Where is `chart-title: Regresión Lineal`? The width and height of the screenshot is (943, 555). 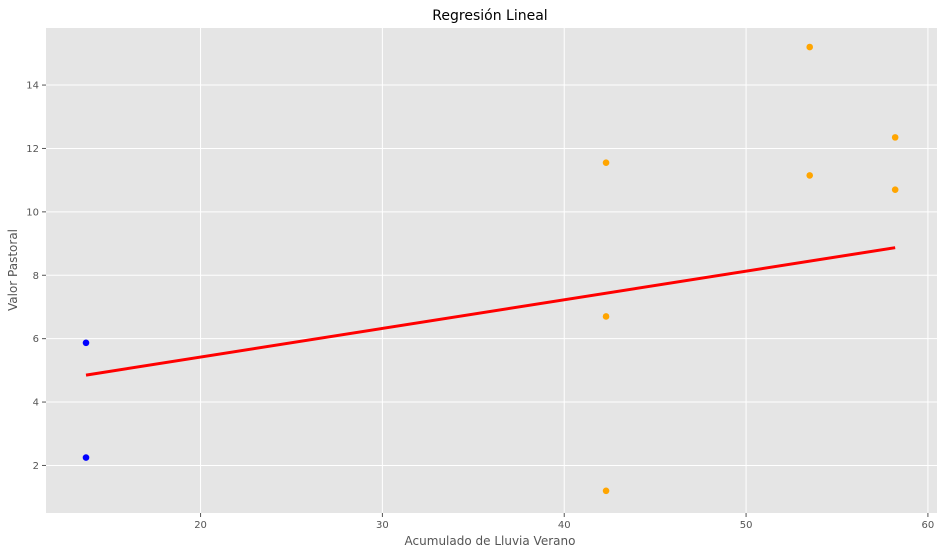
chart-title: Regresión Lineal is located at coordinates (489, 16).